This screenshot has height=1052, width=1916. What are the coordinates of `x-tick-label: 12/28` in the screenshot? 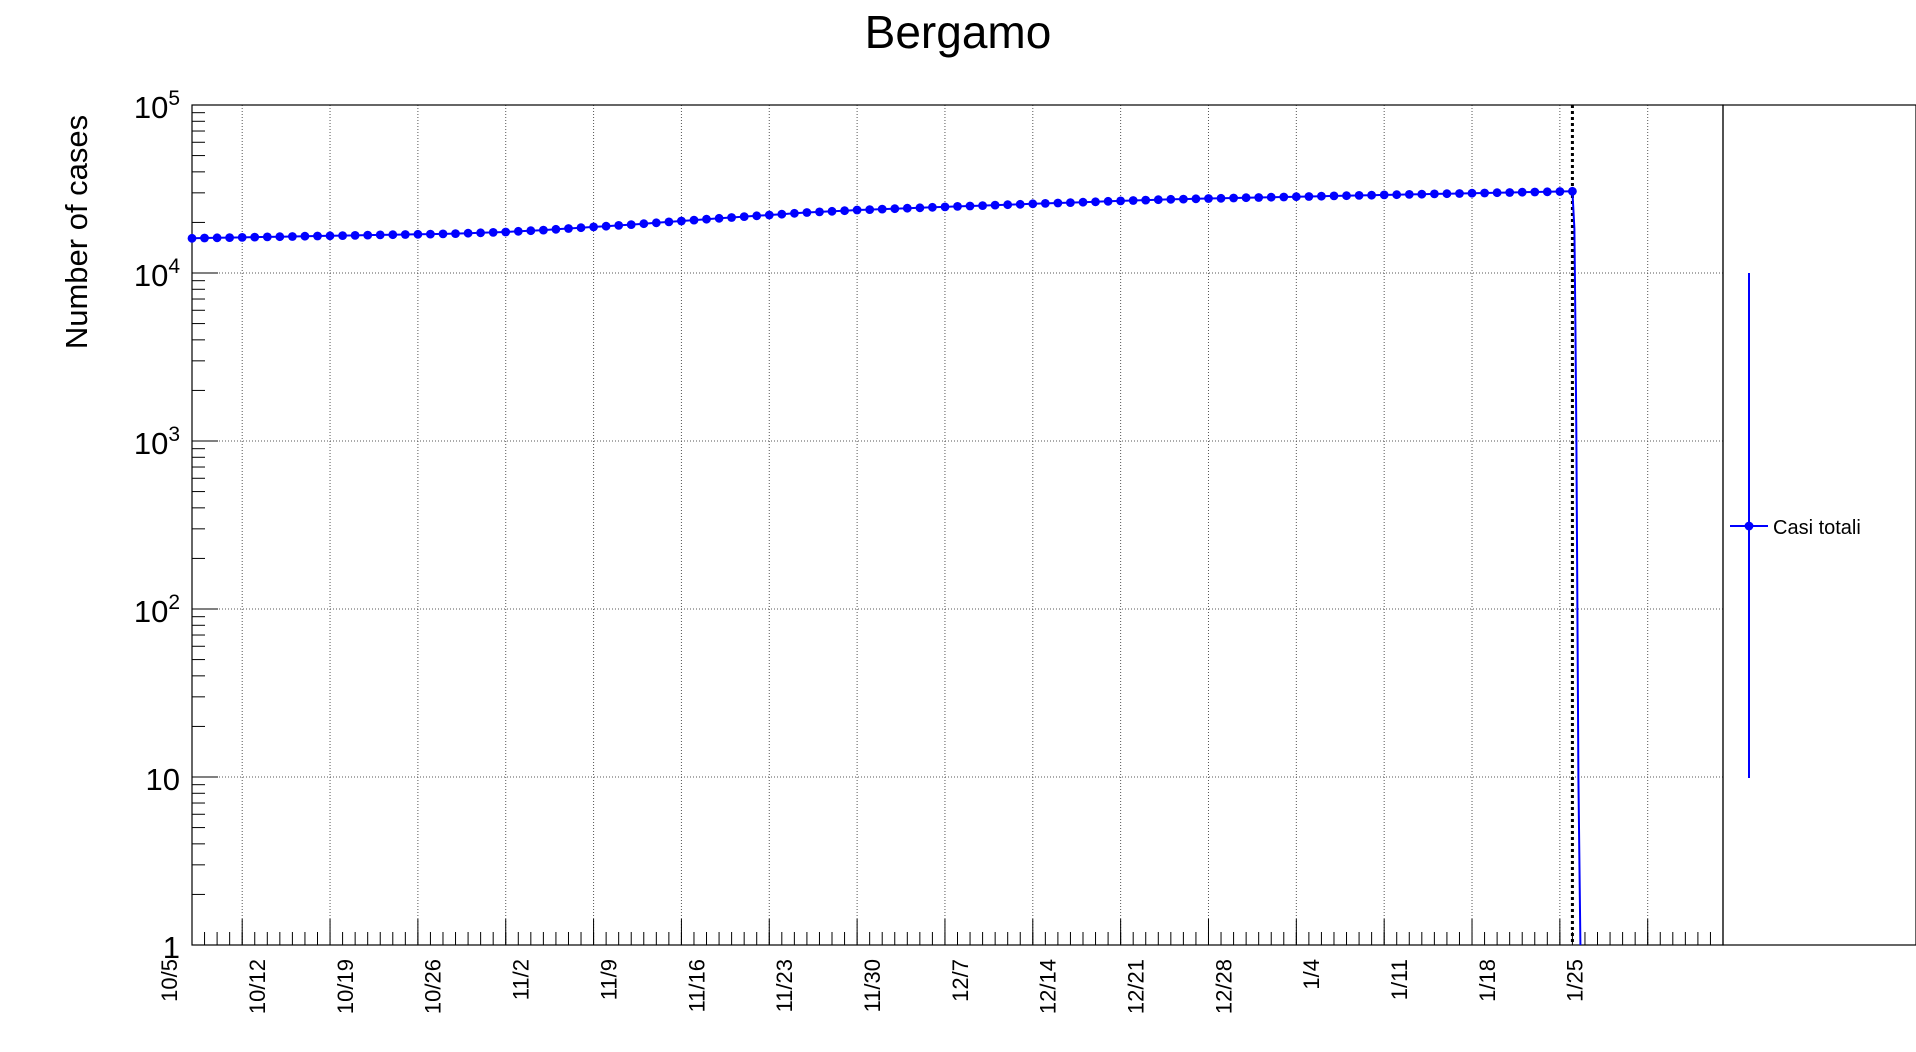 It's located at (1223, 986).